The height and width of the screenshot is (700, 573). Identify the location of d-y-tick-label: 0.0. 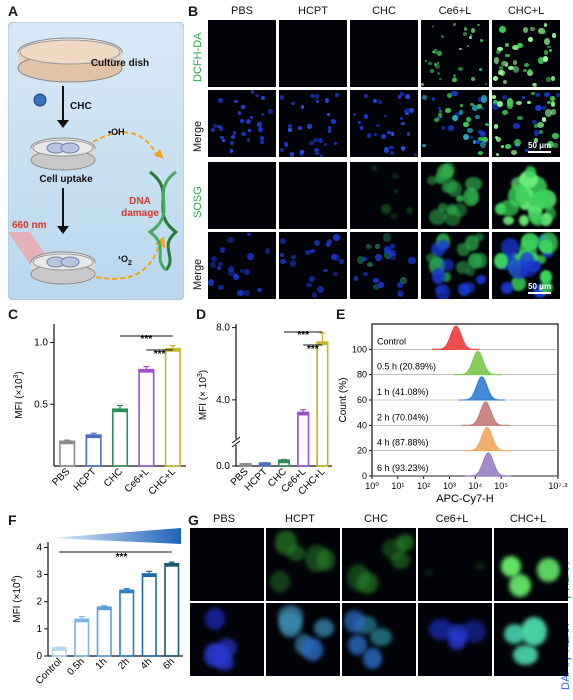
(223, 466).